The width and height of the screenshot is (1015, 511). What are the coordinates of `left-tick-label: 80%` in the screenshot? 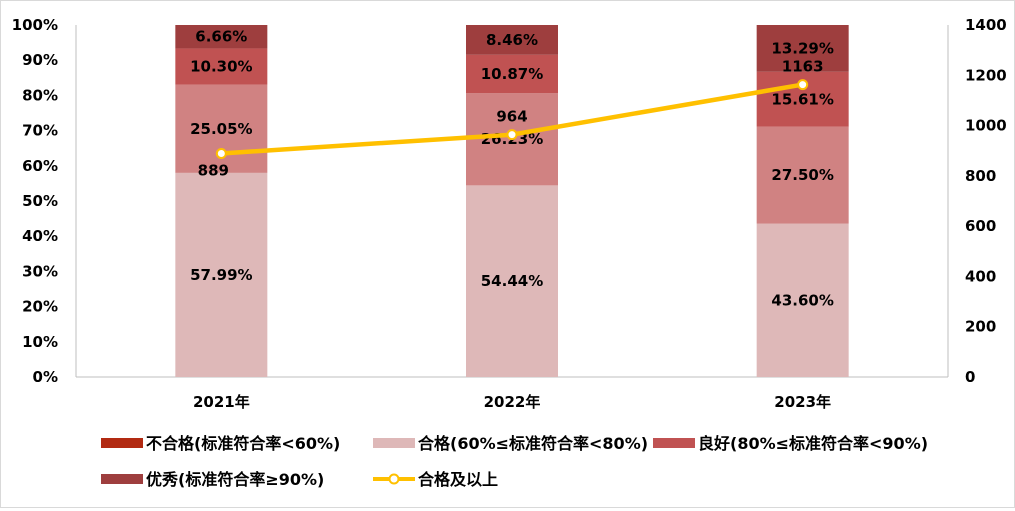 It's located at (40, 95).